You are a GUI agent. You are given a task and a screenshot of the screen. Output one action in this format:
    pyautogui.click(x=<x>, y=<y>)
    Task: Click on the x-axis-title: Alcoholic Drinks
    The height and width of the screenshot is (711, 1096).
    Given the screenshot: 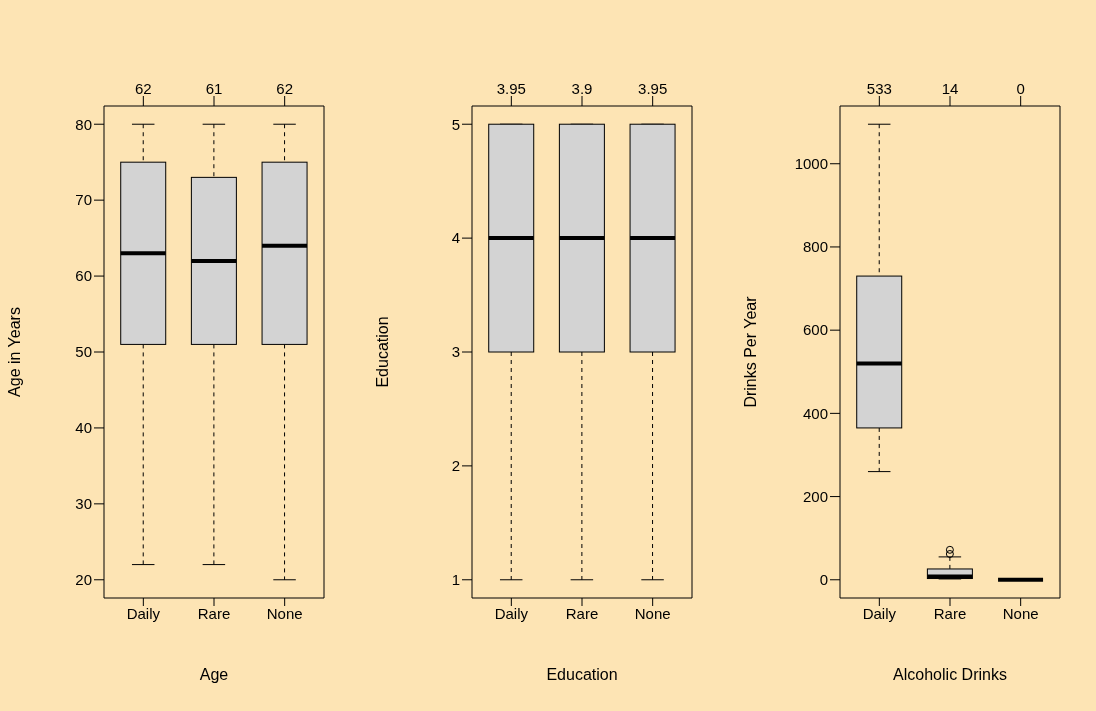 What is the action you would take?
    pyautogui.click(x=950, y=674)
    